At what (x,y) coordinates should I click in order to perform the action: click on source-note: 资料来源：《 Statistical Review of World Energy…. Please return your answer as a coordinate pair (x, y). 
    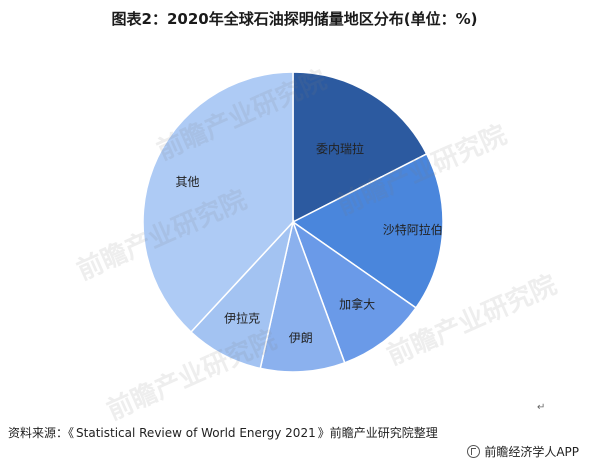
    Looking at the image, I should click on (223, 432).